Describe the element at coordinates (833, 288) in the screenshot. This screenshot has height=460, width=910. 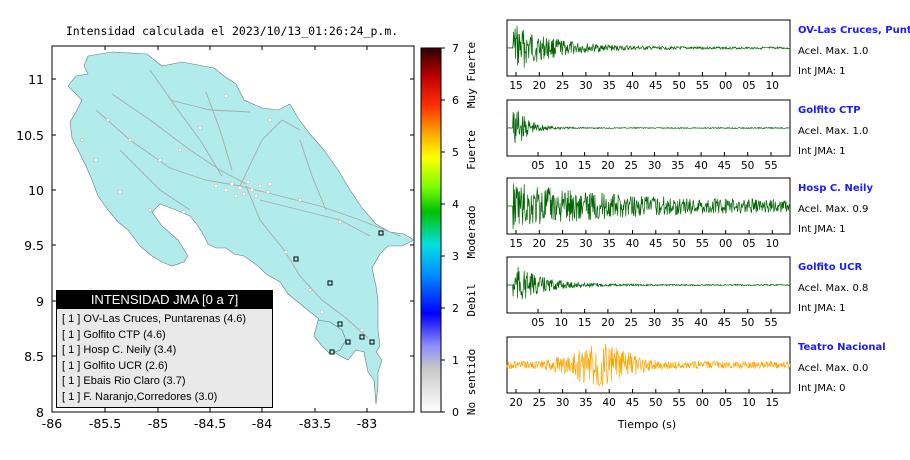
I see `trace-acel-max: Acel. Max. 0.8` at that location.